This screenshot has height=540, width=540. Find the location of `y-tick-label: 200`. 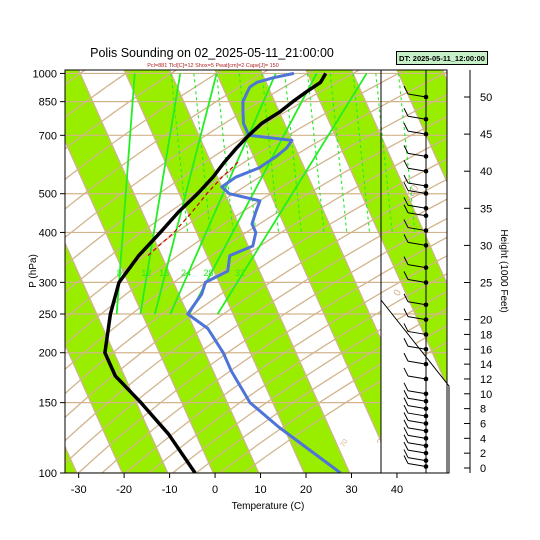

y-tick-label: 200 is located at coordinates (48, 354).